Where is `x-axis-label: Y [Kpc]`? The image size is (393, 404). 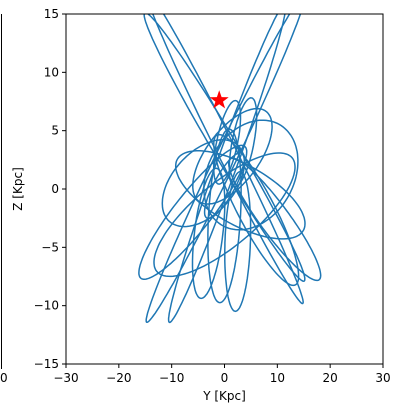
x-axis-label: Y [Kpc] is located at coordinates (224, 396).